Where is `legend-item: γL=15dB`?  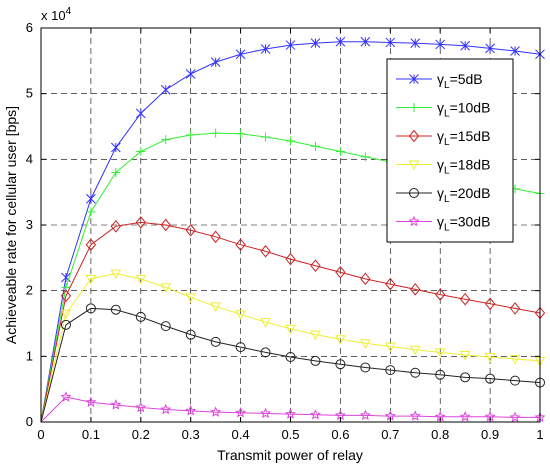 legend-item: γL=15dB is located at coordinates (443, 138).